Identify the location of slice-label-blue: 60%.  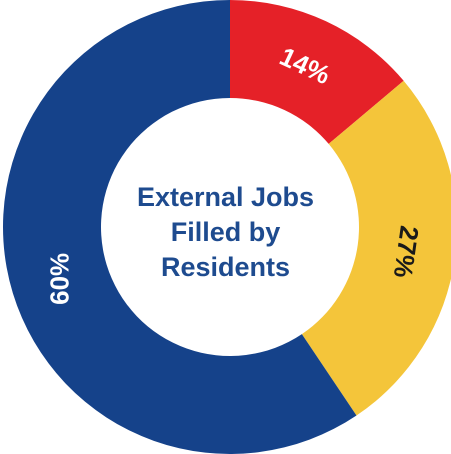
(60, 279).